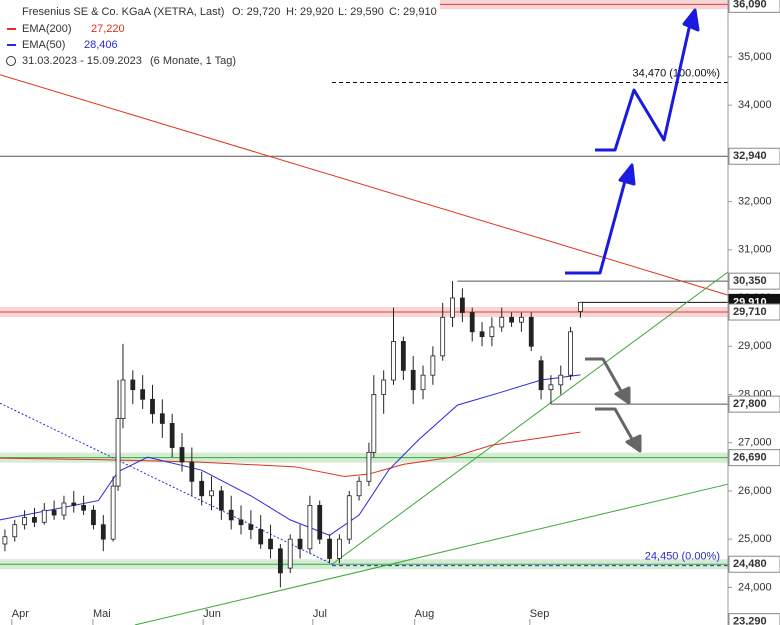  I want to click on fib-label: 24,450 (0.00%), so click(682, 557).